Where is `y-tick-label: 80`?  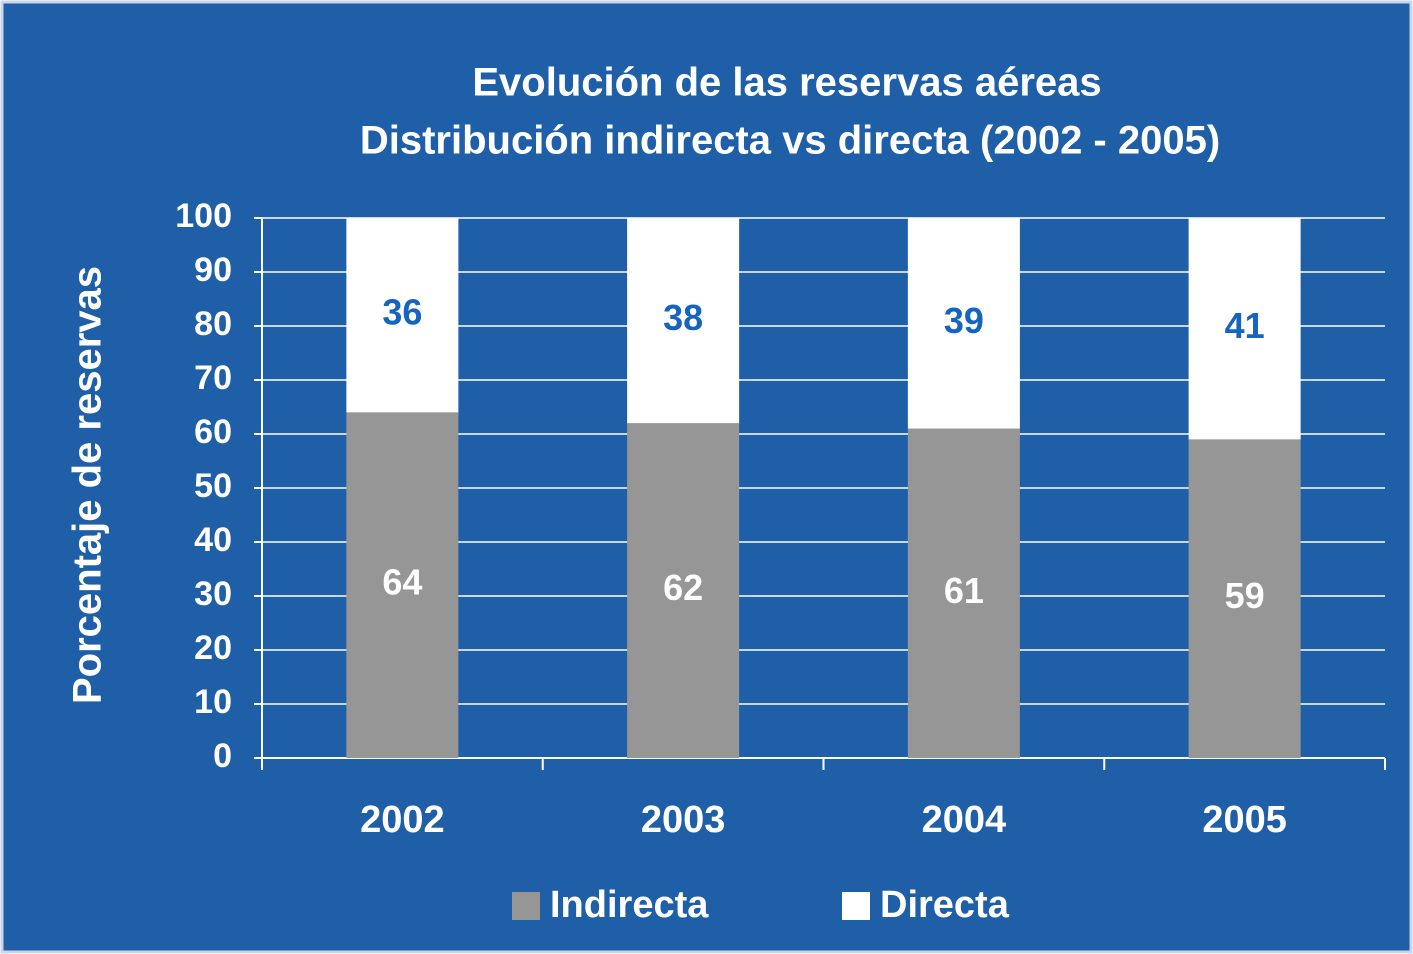 y-tick-label: 80 is located at coordinates (213, 324).